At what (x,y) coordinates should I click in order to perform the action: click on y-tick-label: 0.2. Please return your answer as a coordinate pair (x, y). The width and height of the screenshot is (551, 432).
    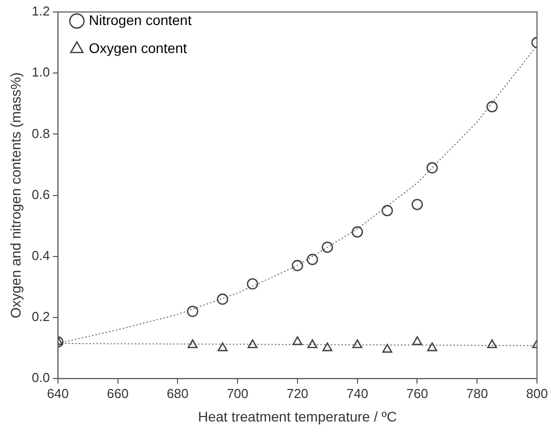
    Looking at the image, I should click on (41, 316).